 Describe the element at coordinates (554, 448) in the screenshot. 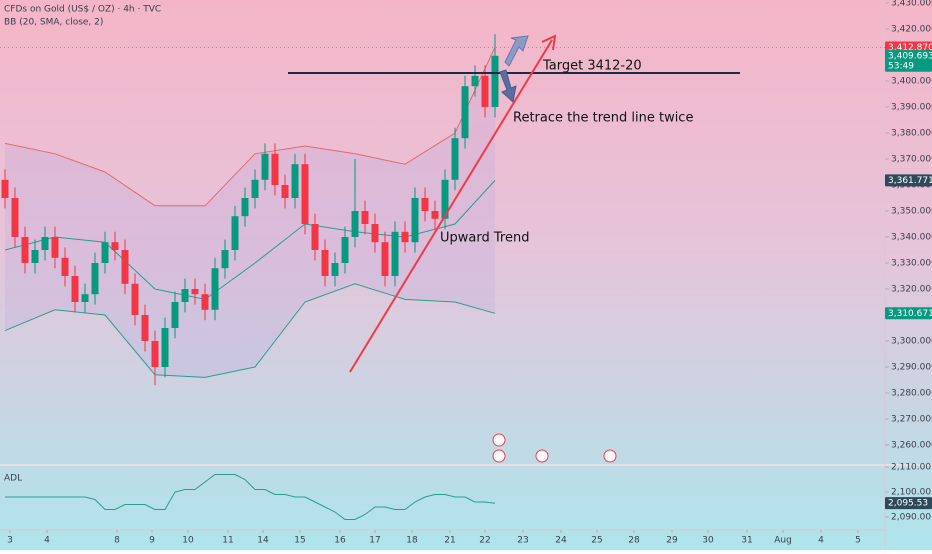

I see `event-icons` at that location.